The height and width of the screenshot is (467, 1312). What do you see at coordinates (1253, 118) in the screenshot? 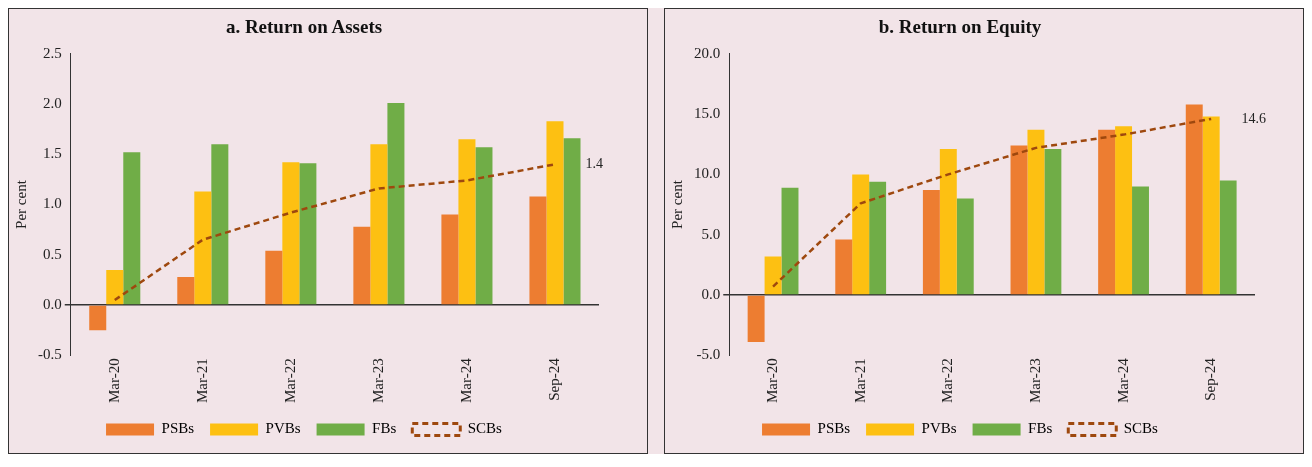
I see `annotation: 14.6` at bounding box center [1253, 118].